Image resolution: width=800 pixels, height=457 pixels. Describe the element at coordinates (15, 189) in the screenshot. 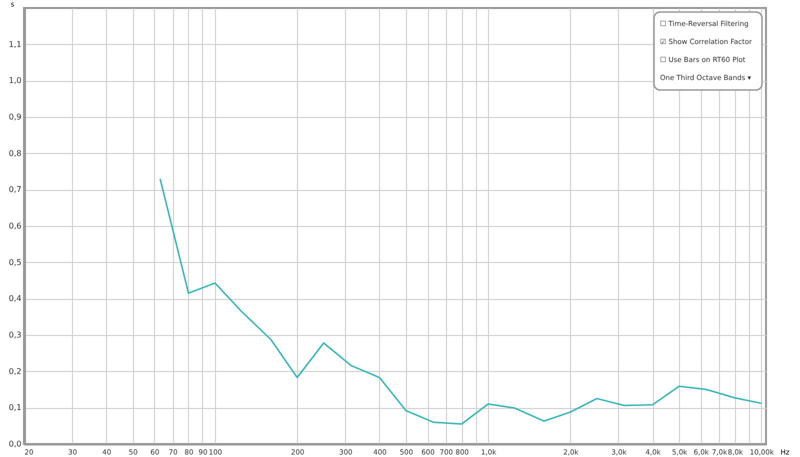

I see `y-tick-label: 0,7` at that location.